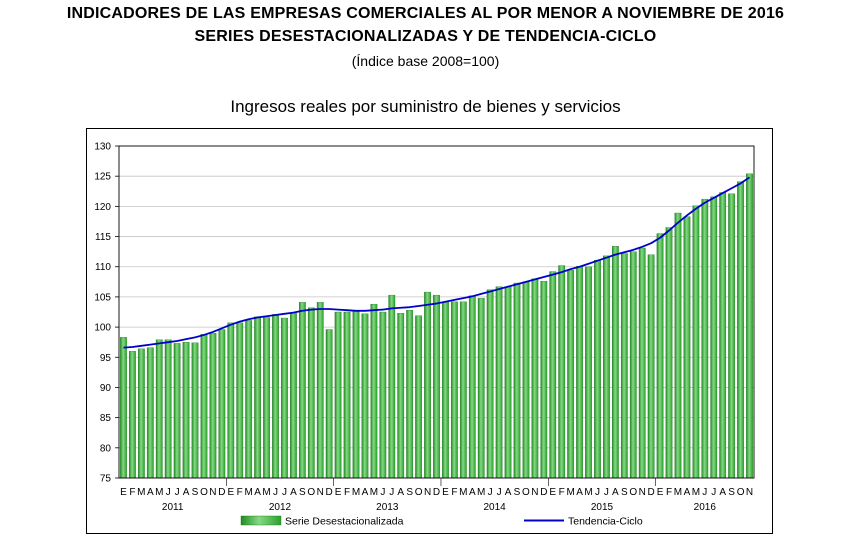 The width and height of the screenshot is (851, 543). Describe the element at coordinates (106, 388) in the screenshot. I see `y-tick-label: 90` at that location.